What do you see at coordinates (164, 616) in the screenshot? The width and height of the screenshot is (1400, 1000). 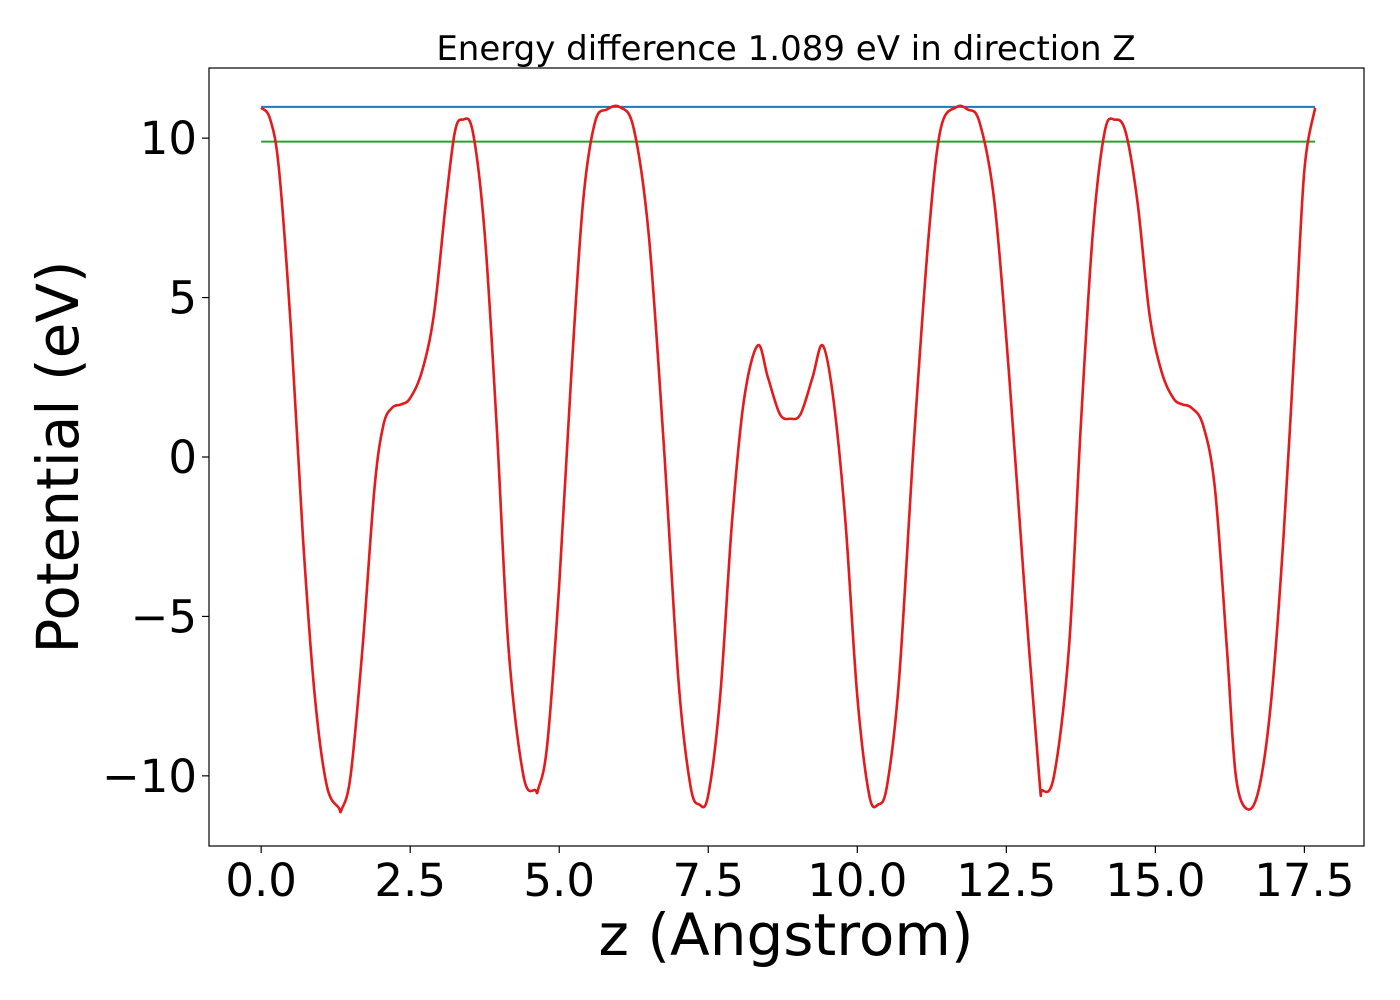 I see `y-tick-label: −5` at bounding box center [164, 616].